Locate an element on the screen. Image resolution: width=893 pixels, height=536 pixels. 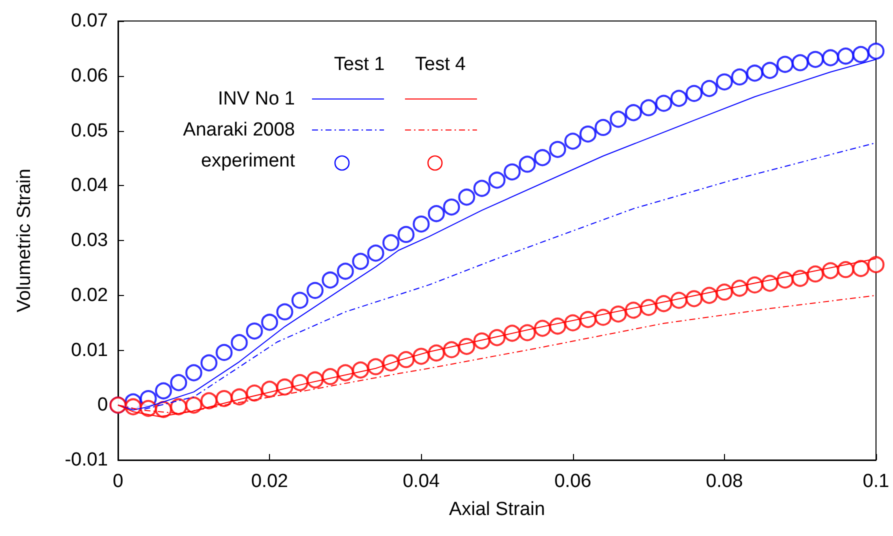
x-tick-label: 0.1 is located at coordinates (876, 481).